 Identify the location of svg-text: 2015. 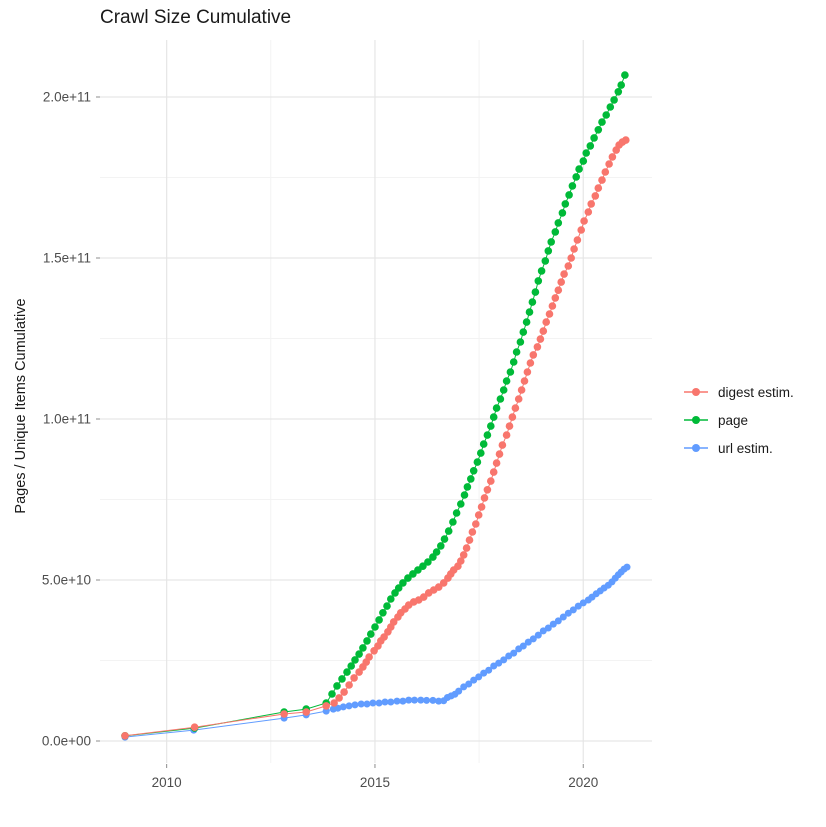
(375, 782).